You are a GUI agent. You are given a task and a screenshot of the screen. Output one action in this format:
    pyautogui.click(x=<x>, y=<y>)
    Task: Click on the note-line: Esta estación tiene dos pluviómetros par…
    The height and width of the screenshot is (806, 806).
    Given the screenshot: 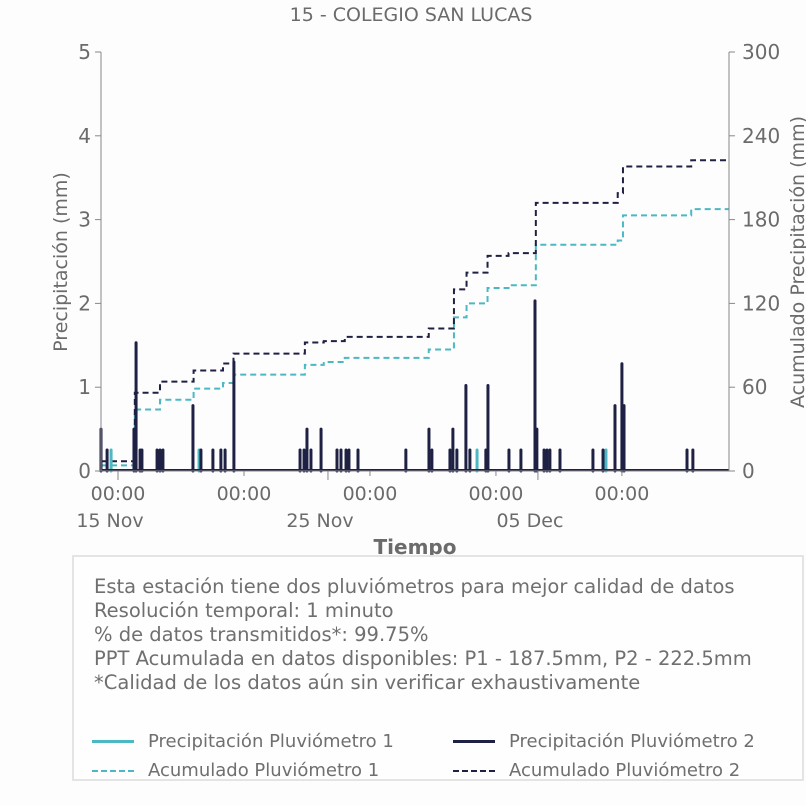 What is the action you would take?
    pyautogui.click(x=414, y=586)
    